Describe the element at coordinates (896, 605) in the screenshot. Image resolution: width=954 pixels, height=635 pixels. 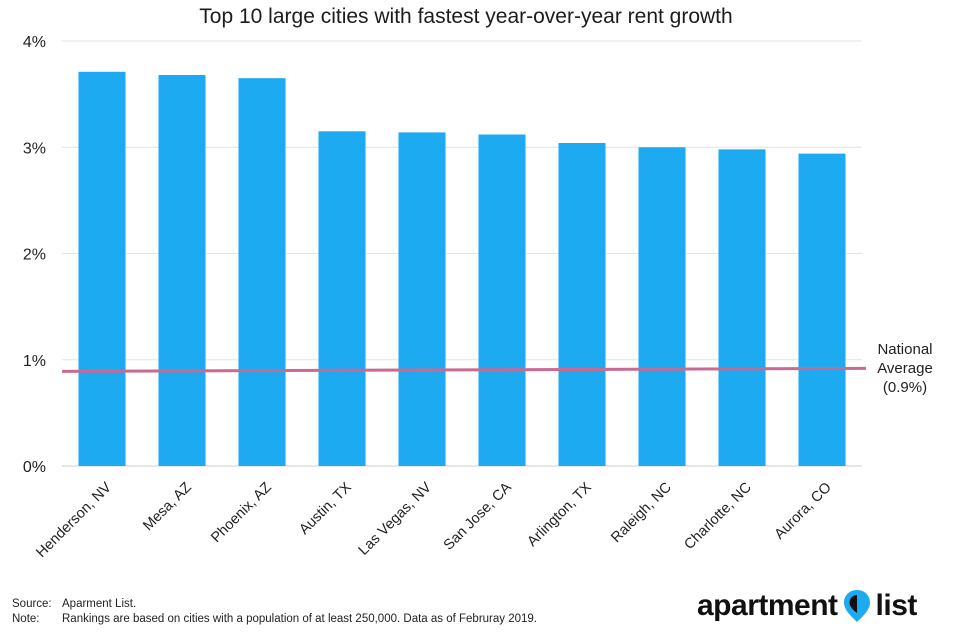
I see `logo-word-list: list` at that location.